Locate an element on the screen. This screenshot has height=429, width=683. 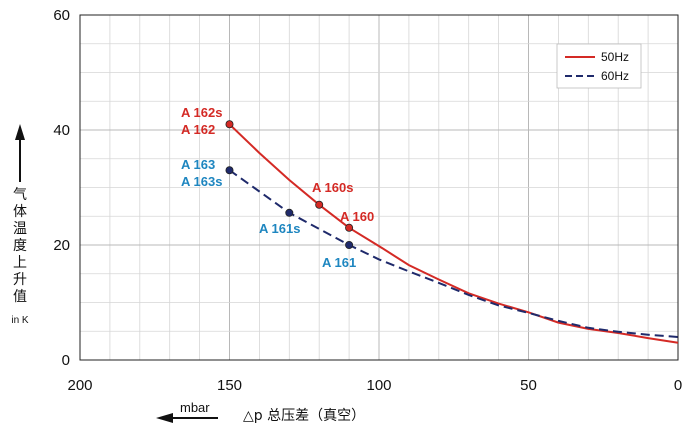
y-axis-label-char: 度 is located at coordinates (20, 246).